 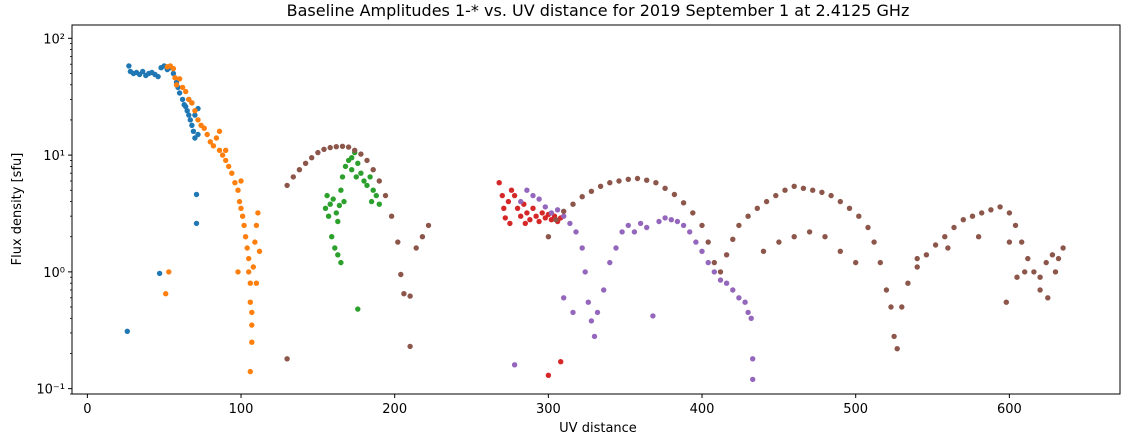 What do you see at coordinates (54, 156) in the screenshot?
I see `y-tick-label: 10¹` at bounding box center [54, 156].